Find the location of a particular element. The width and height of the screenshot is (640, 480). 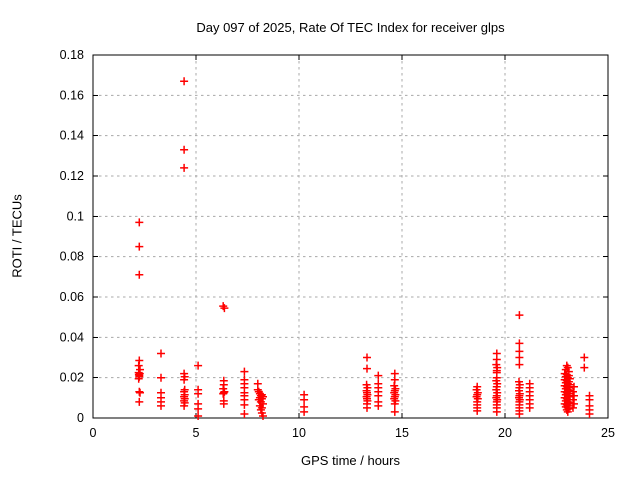

x-axis-label: GPS time / hours is located at coordinates (350, 460).